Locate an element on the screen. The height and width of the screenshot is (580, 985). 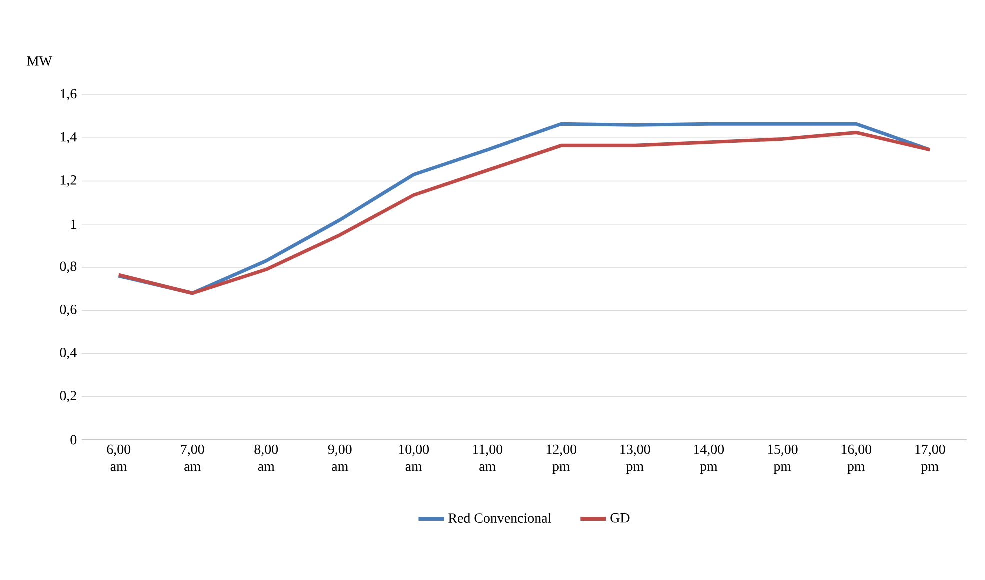
x-tick-label: 10,00 am is located at coordinates (414, 458).